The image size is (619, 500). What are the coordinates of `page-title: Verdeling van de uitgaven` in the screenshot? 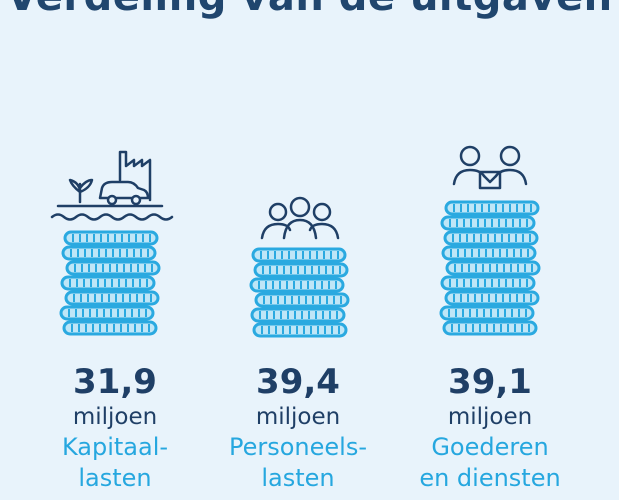 It's located at (309, 10).